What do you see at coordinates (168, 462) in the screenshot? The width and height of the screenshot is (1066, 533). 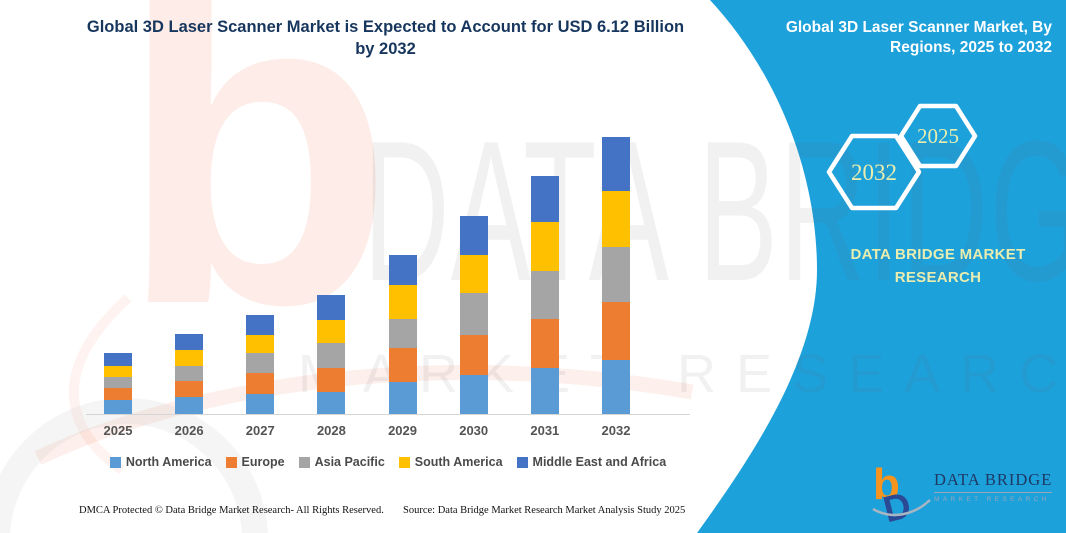 I see `legend-label: North America` at bounding box center [168, 462].